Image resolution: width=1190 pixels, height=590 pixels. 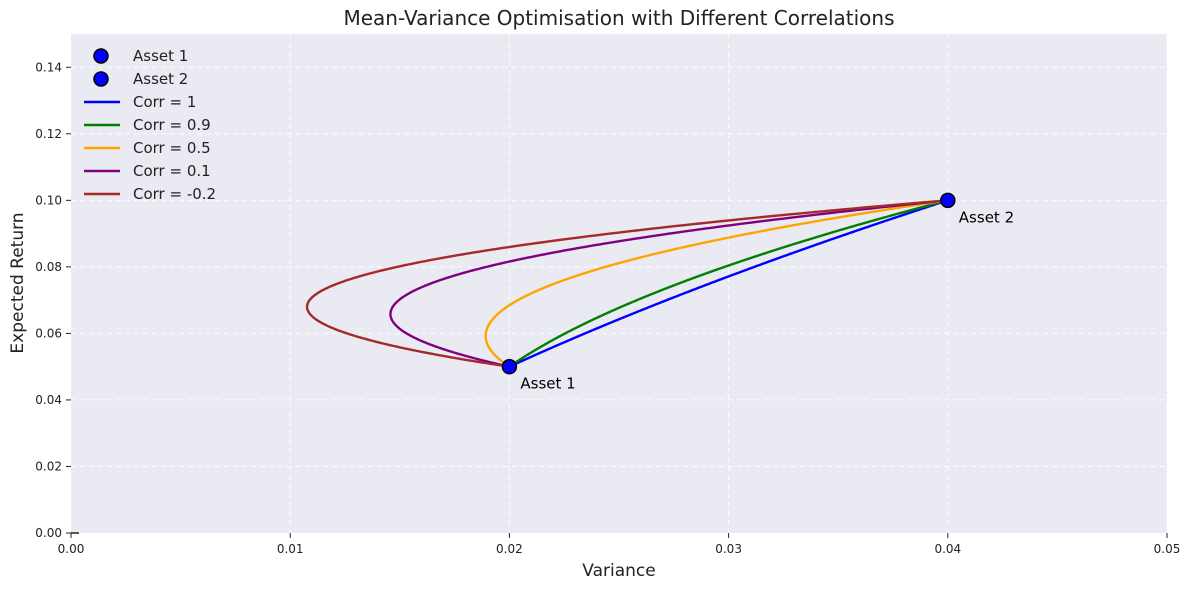 What do you see at coordinates (160, 79) in the screenshot?
I see `legend-label: Asset 2` at bounding box center [160, 79].